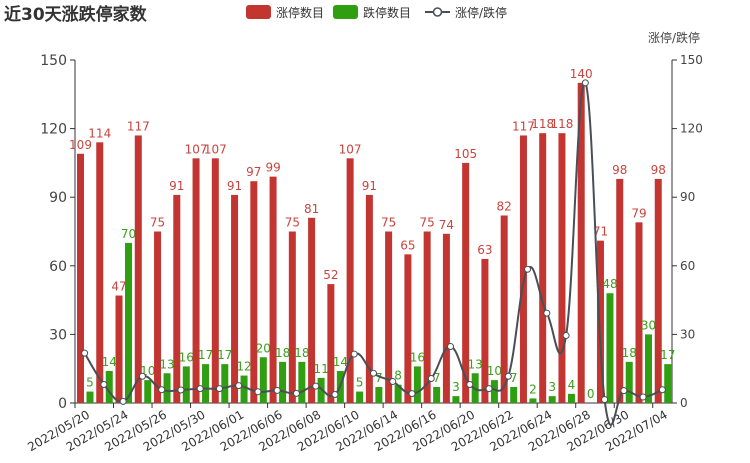  Describe the element at coordinates (387, 12) in the screenshot. I see `legend-label: 跌停数目` at that location.